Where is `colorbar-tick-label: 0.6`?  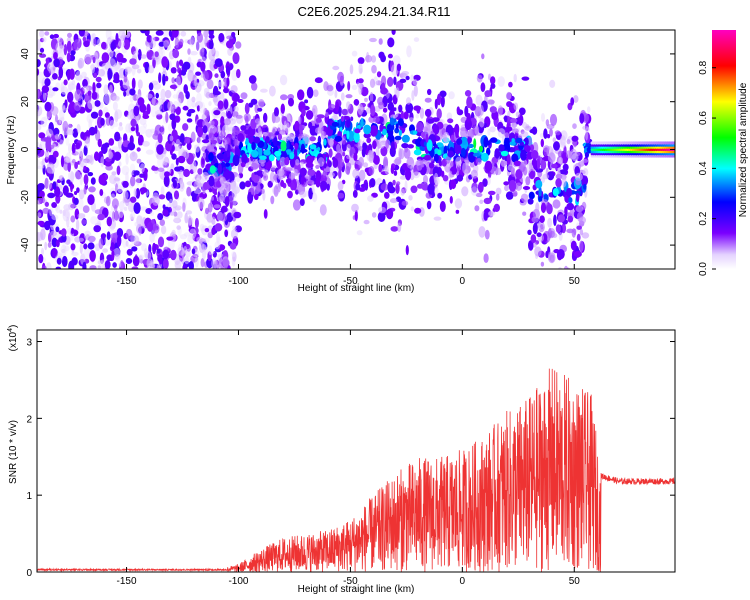
colorbar-tick-label: 0.6 is located at coordinates (703, 118).